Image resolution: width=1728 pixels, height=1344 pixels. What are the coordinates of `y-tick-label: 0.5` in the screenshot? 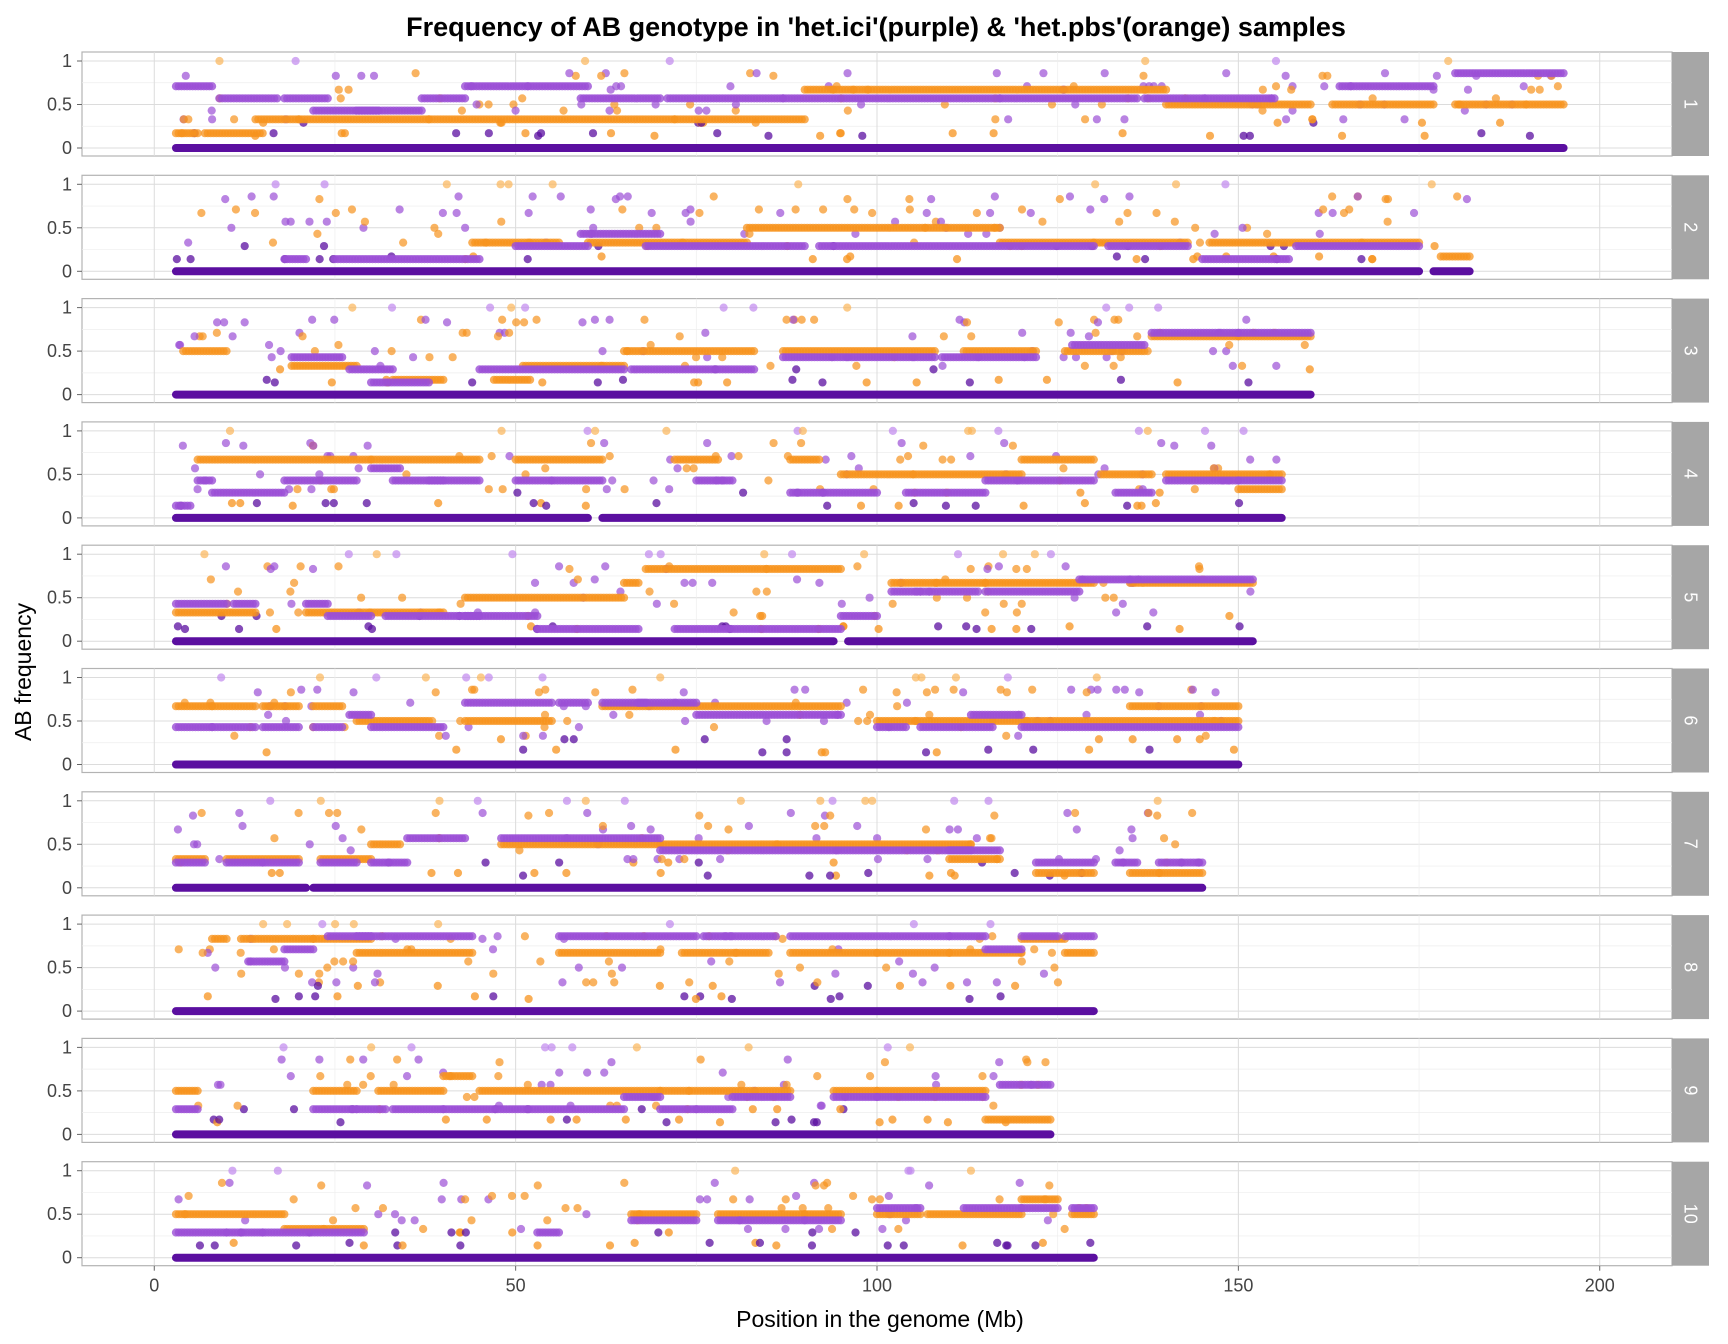 It's located at (59, 598).